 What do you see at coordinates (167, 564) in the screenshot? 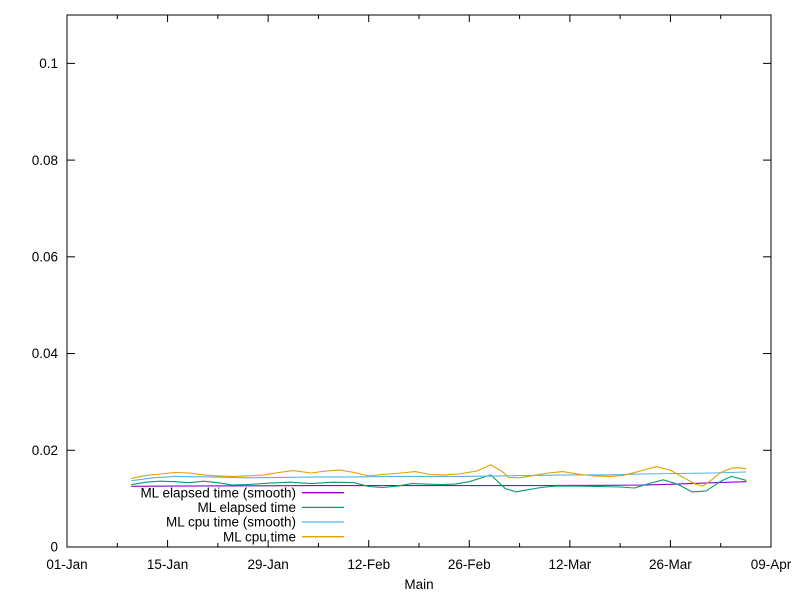
I see `x-tick-label: 15-Jan` at bounding box center [167, 564].